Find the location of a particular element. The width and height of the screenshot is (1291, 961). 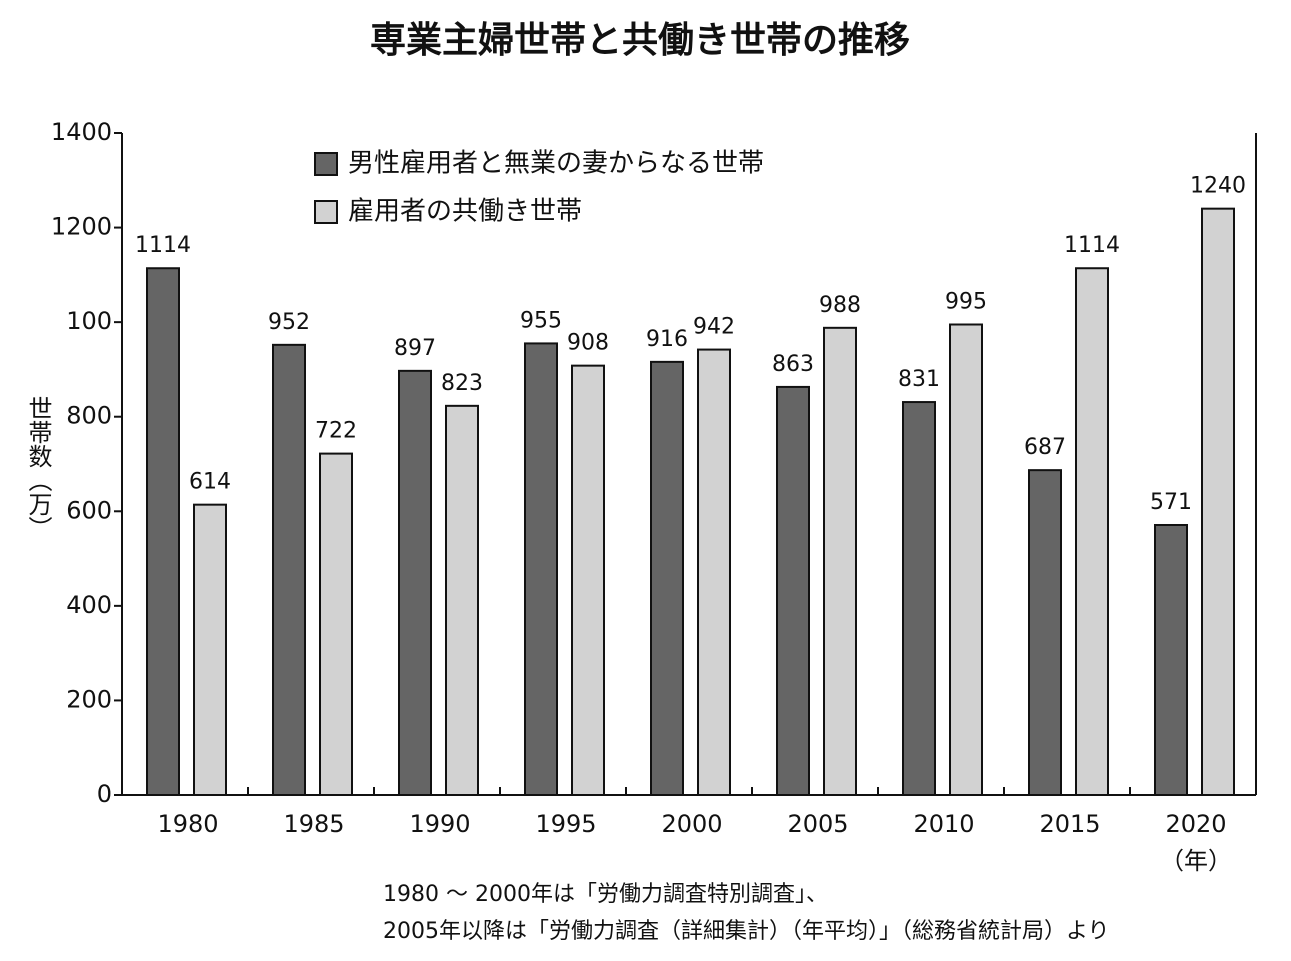

value-label: 955 is located at coordinates (541, 320).